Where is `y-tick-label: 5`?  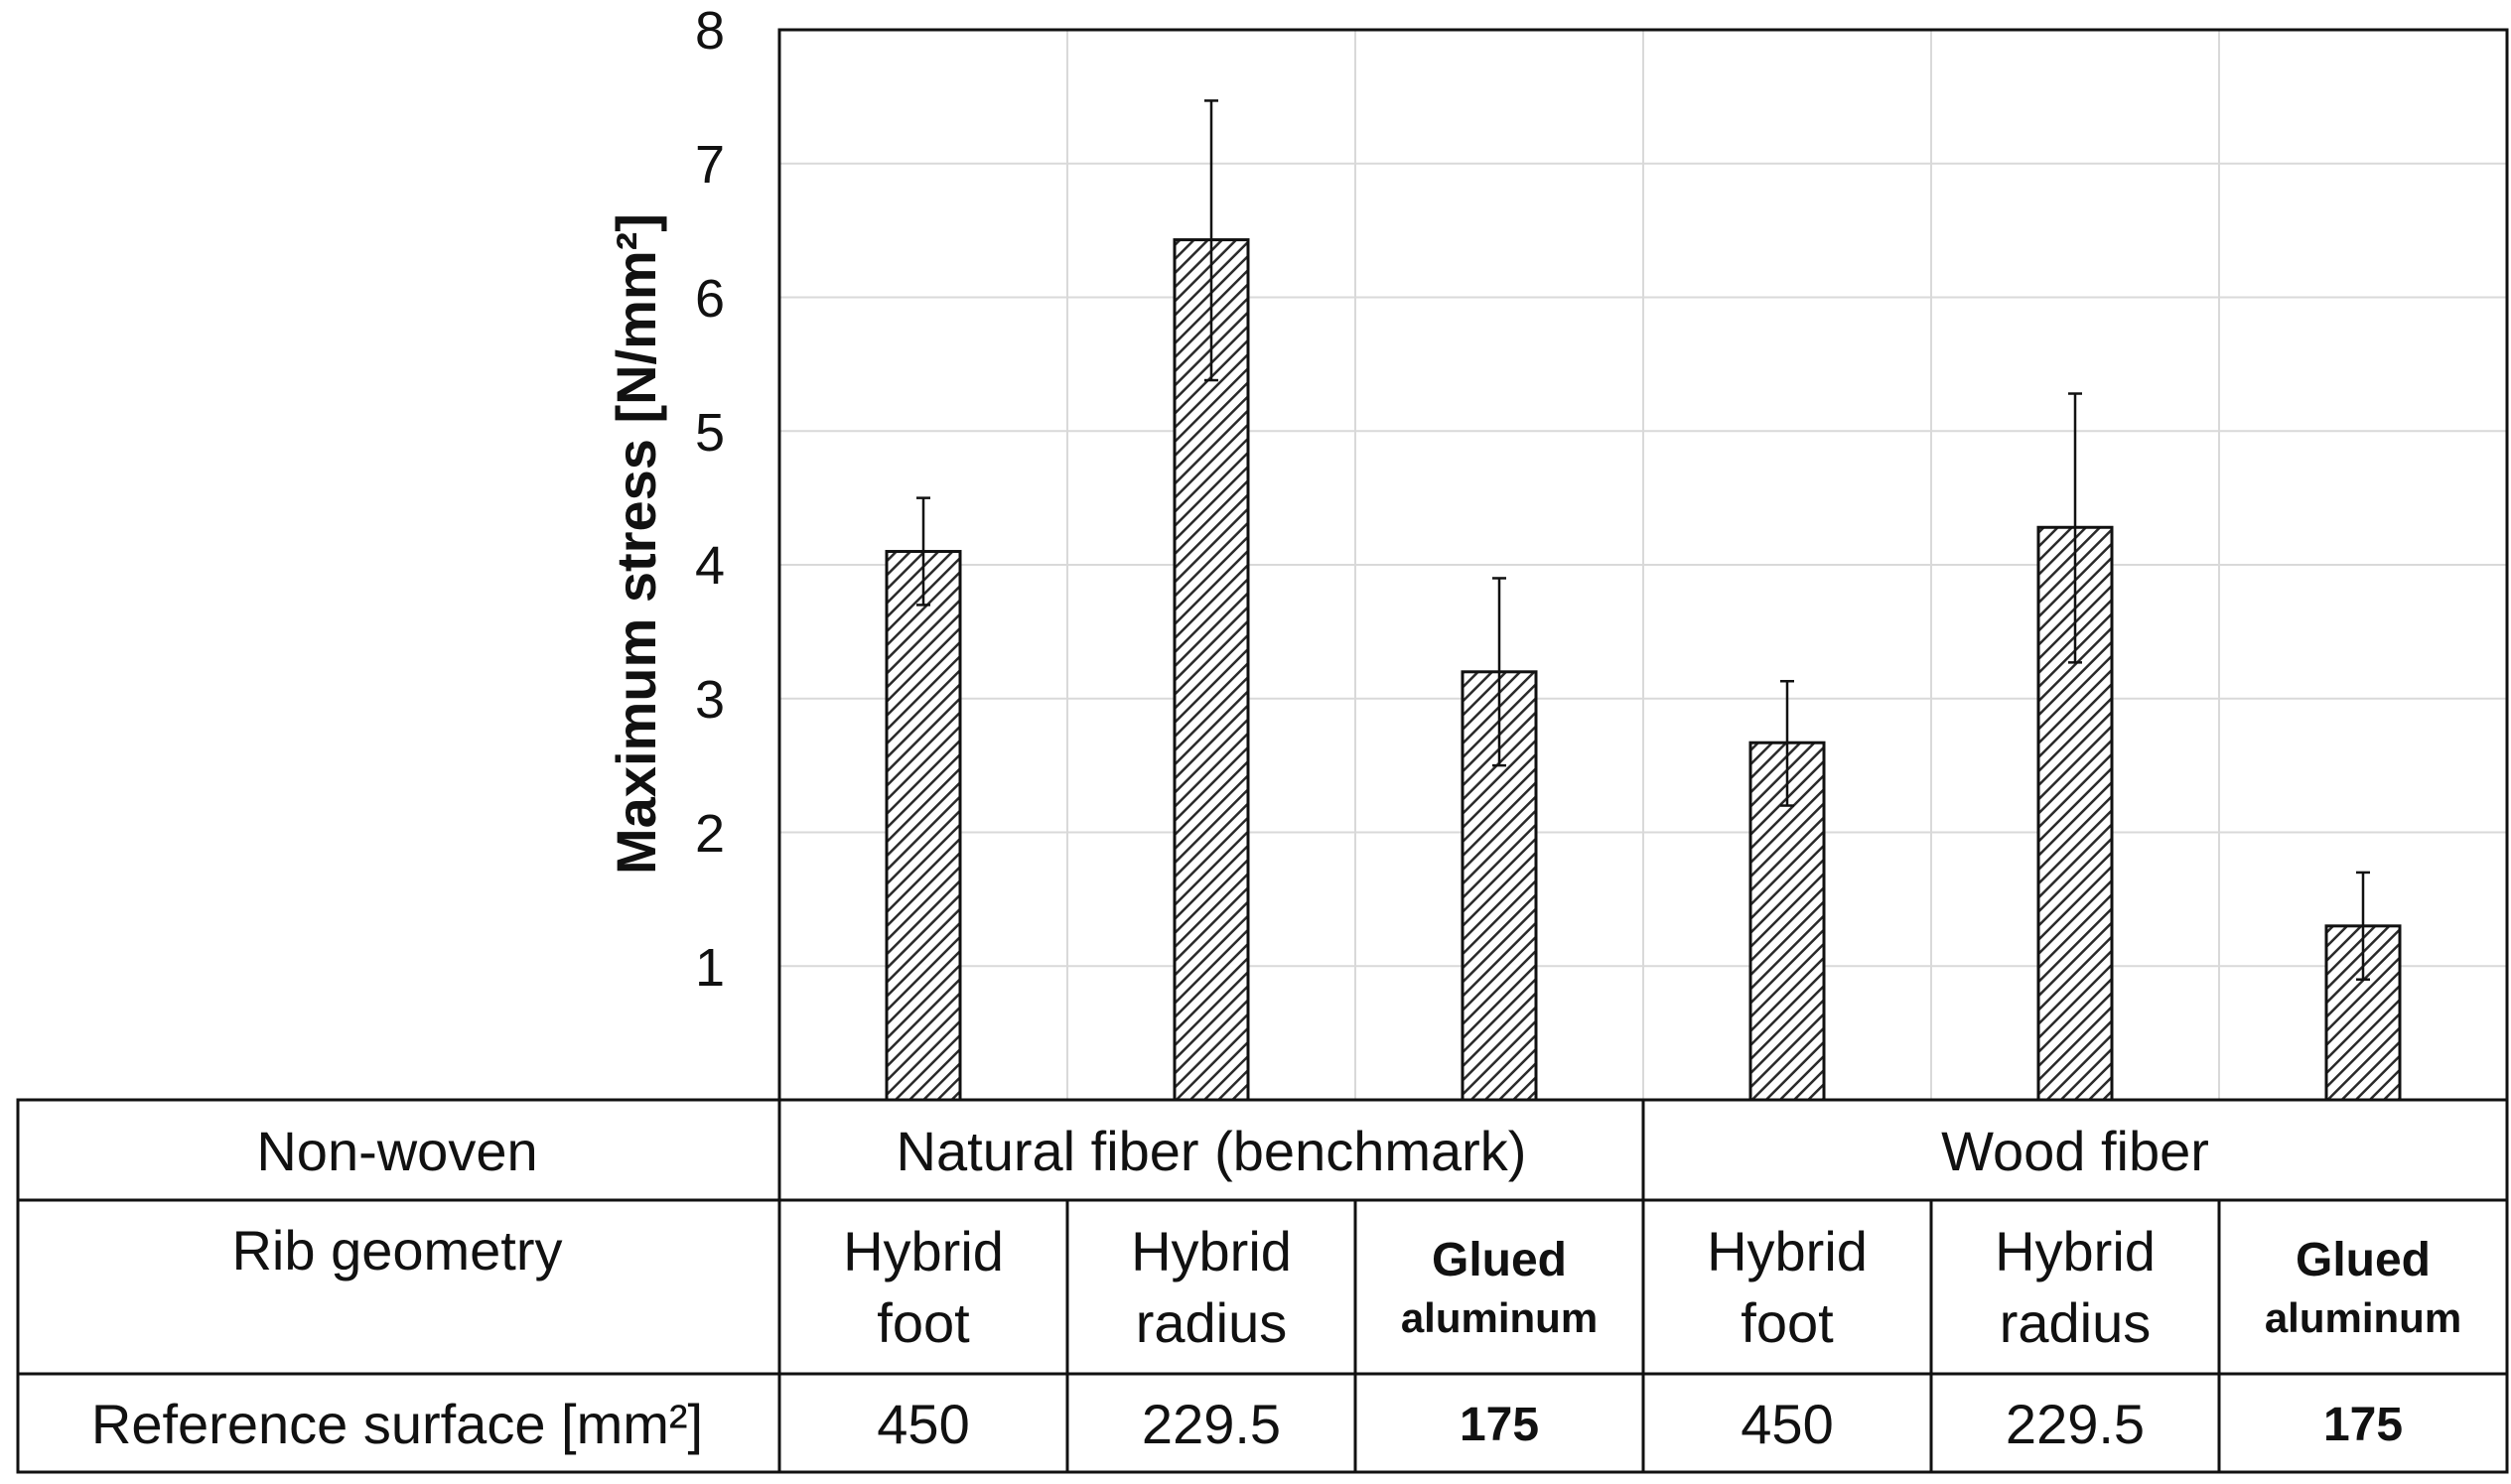 y-tick-label: 5 is located at coordinates (710, 433).